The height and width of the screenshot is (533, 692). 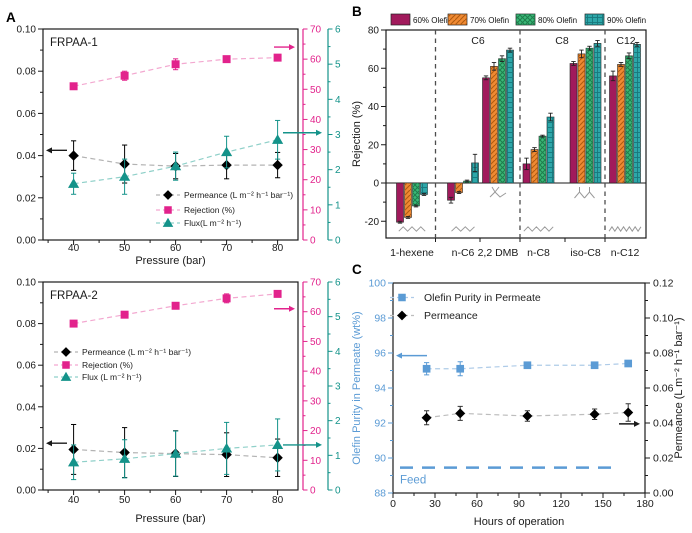 I want to click on svg-text: 100, so click(x=377, y=284).